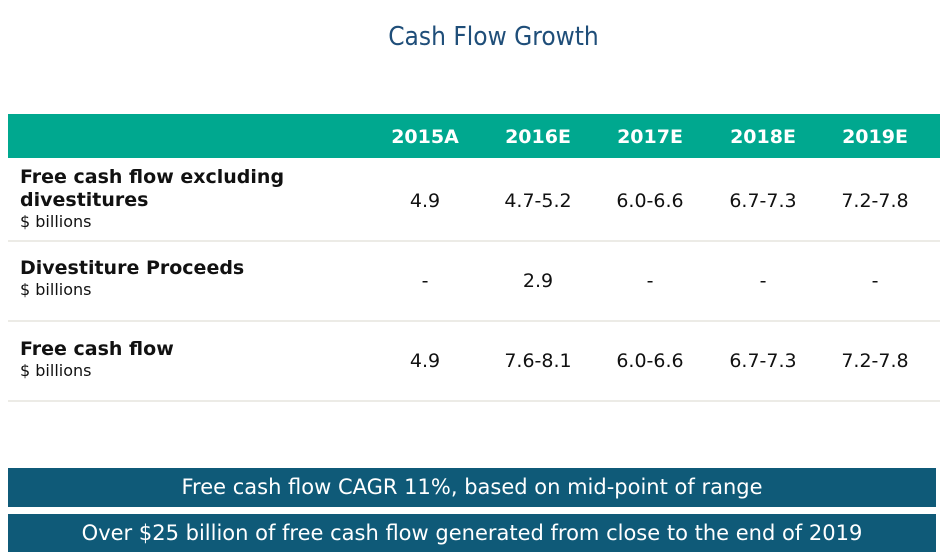 The image size is (943, 560). What do you see at coordinates (84, 200) in the screenshot?
I see `row-label-line: divestitures` at bounding box center [84, 200].